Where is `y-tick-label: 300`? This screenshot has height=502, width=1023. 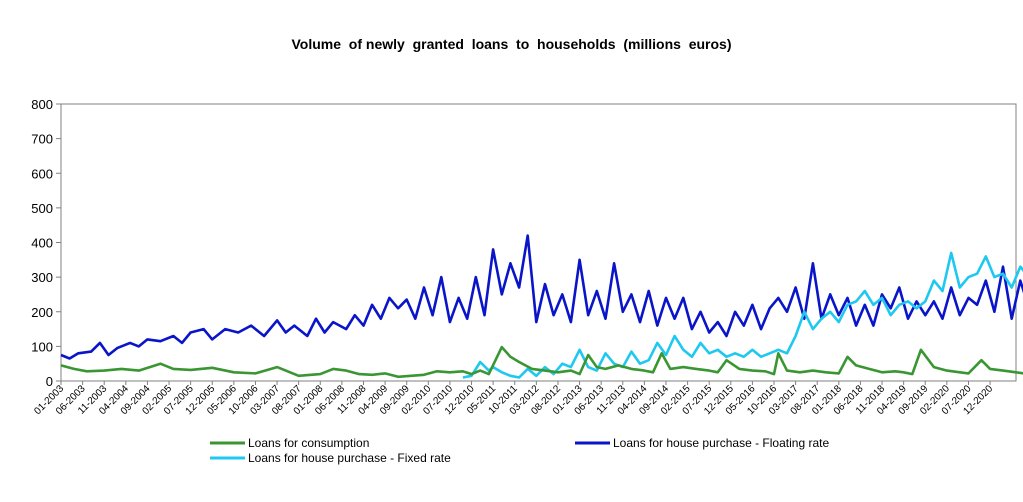 y-tick-label: 300 is located at coordinates (42, 277).